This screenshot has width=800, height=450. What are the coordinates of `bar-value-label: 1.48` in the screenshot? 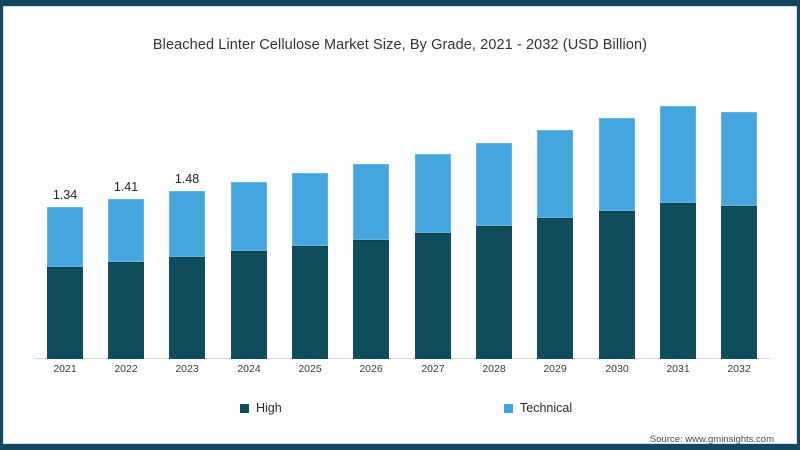 It's located at (187, 179).